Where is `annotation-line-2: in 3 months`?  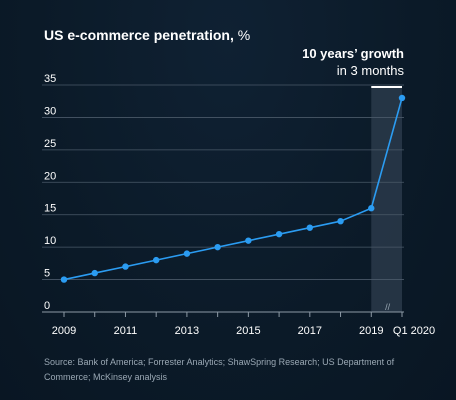
annotation-line-2: in 3 months is located at coordinates (370, 70).